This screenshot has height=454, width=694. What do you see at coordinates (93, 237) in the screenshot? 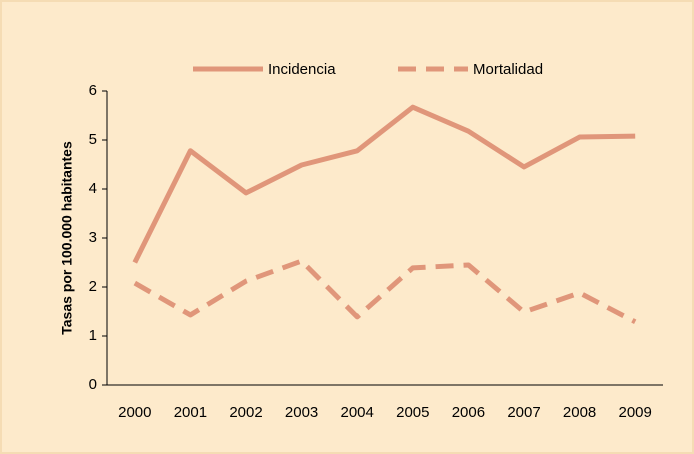
I see `y-tick-label: 3` at bounding box center [93, 237].